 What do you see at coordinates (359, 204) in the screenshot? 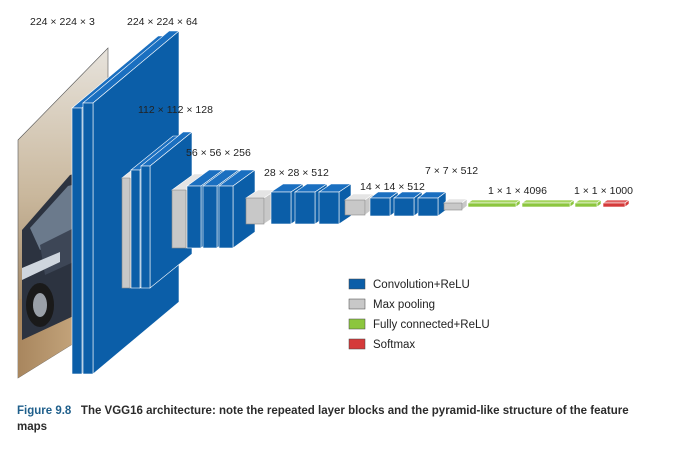
I see `layer-pool4` at bounding box center [359, 204].